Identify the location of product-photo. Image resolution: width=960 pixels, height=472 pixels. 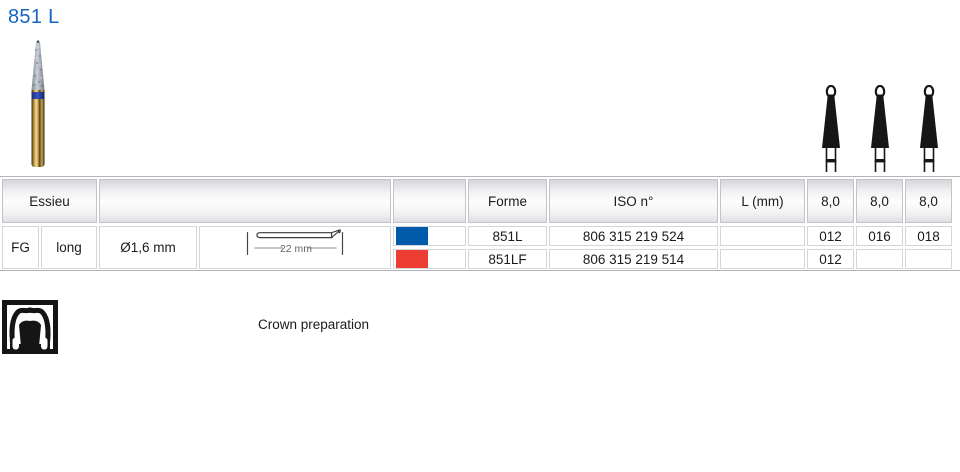
(38, 103).